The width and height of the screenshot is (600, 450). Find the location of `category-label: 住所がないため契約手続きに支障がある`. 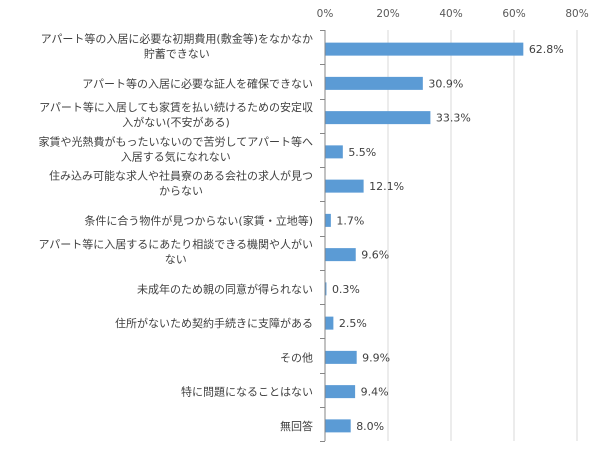

category-label: 住所がないため契約手続きに支障がある is located at coordinates (214, 323).